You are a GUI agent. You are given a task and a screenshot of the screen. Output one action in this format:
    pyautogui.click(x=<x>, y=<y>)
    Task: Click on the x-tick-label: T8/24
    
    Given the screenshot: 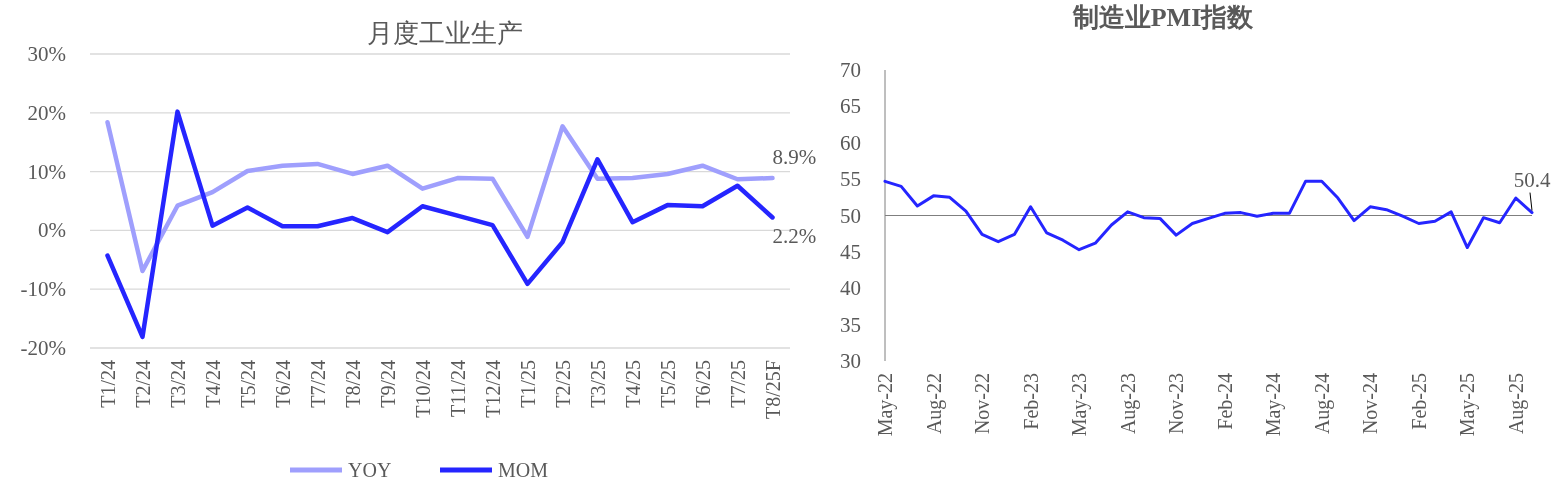 What is the action you would take?
    pyautogui.click(x=352, y=384)
    